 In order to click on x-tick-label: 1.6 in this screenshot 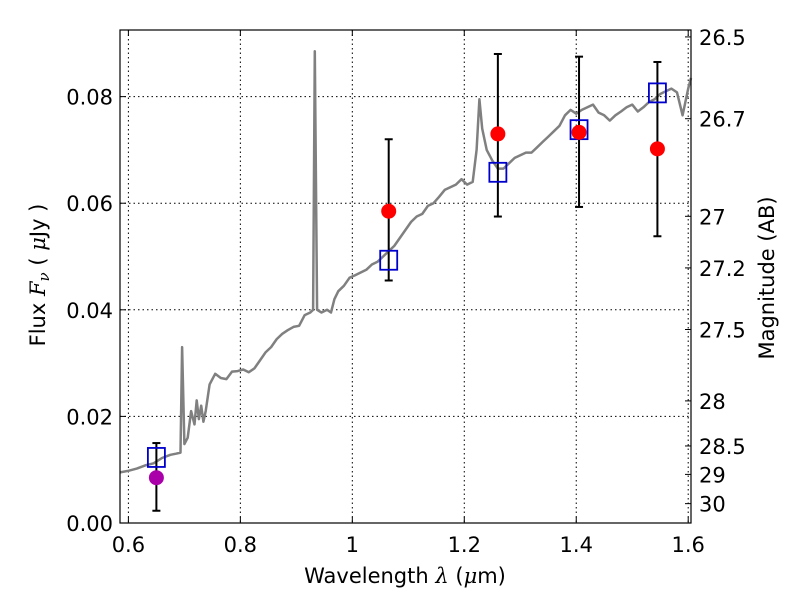, I will do `click(687, 545)`.